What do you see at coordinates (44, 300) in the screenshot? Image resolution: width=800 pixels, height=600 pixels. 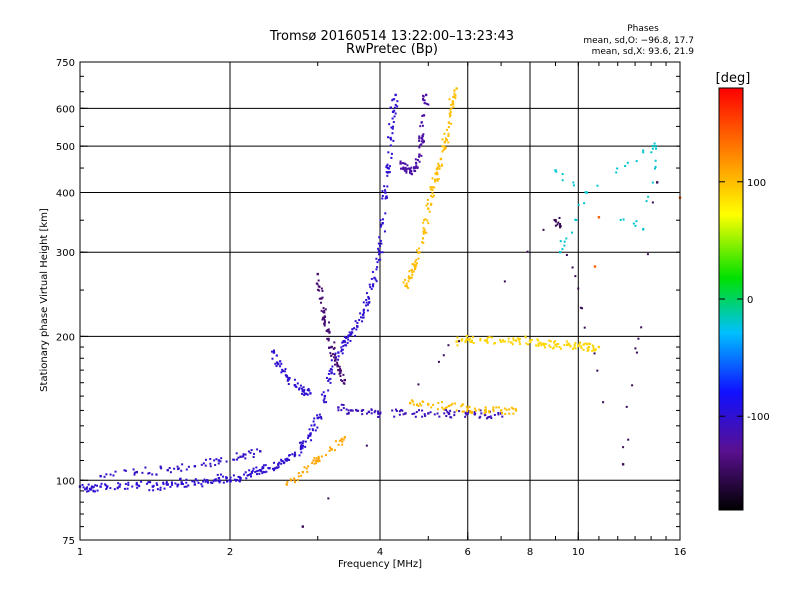 I see `y-axis-label: Stationary phase Virtual Height [km]` at bounding box center [44, 300].